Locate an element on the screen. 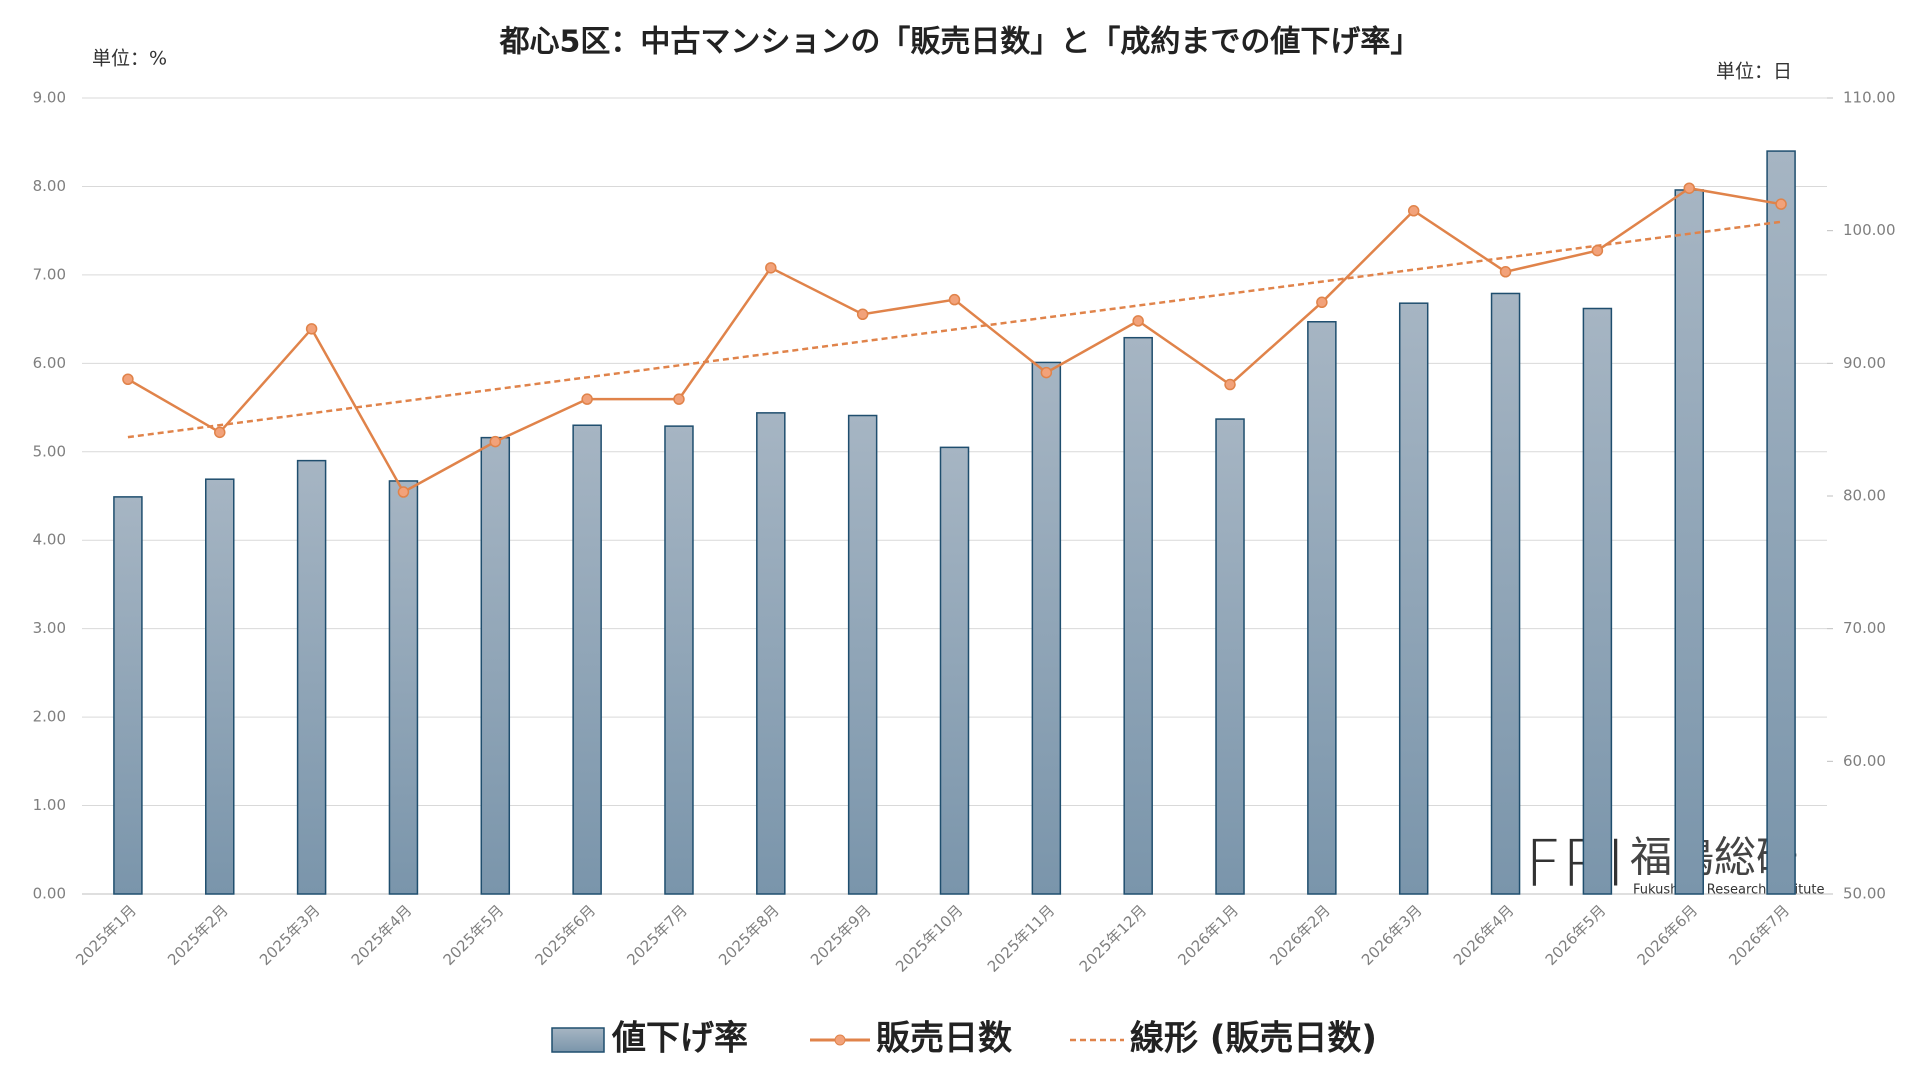 The width and height of the screenshot is (1920, 1080). y-tick-label: 7.00 is located at coordinates (49, 274).